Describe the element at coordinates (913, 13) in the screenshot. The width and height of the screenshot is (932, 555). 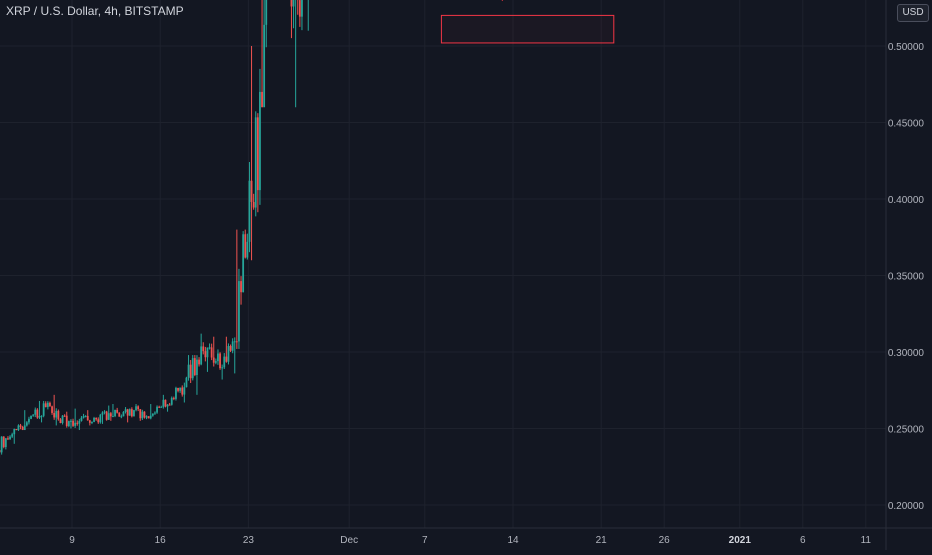
I see `currency-badge: USD` at that location.